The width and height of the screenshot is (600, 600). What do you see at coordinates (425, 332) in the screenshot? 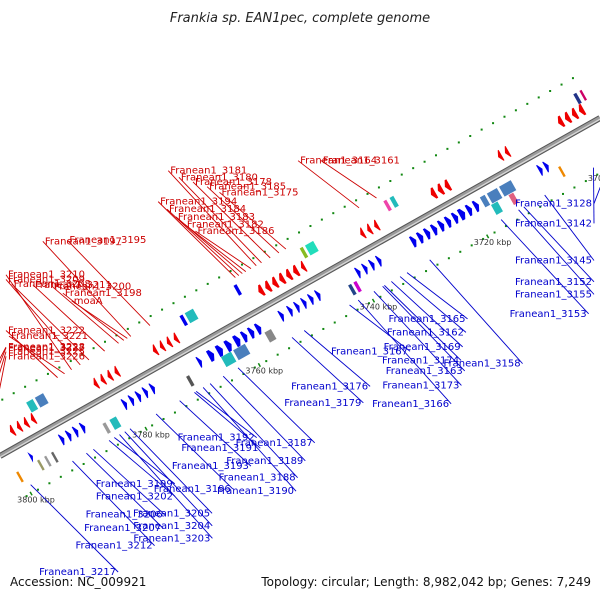
I see `forward-gene-label: Franean1_3162` at bounding box center [425, 332].